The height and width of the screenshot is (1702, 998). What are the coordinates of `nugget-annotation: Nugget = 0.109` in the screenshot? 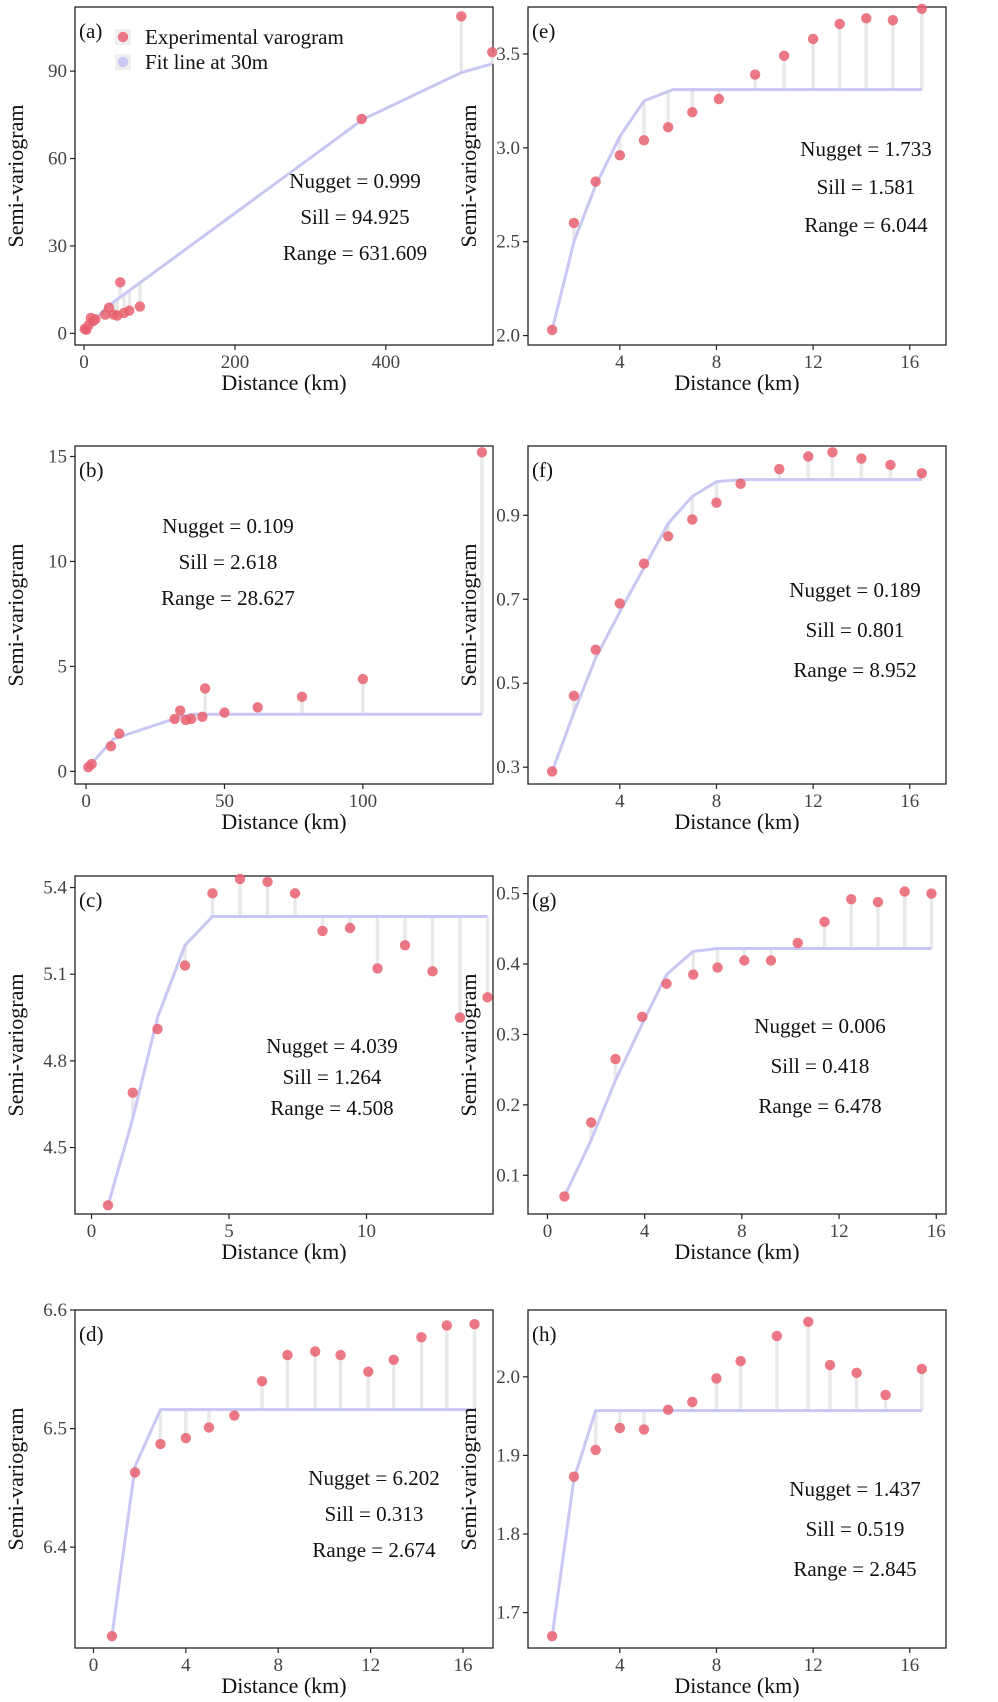 It's located at (227, 526).